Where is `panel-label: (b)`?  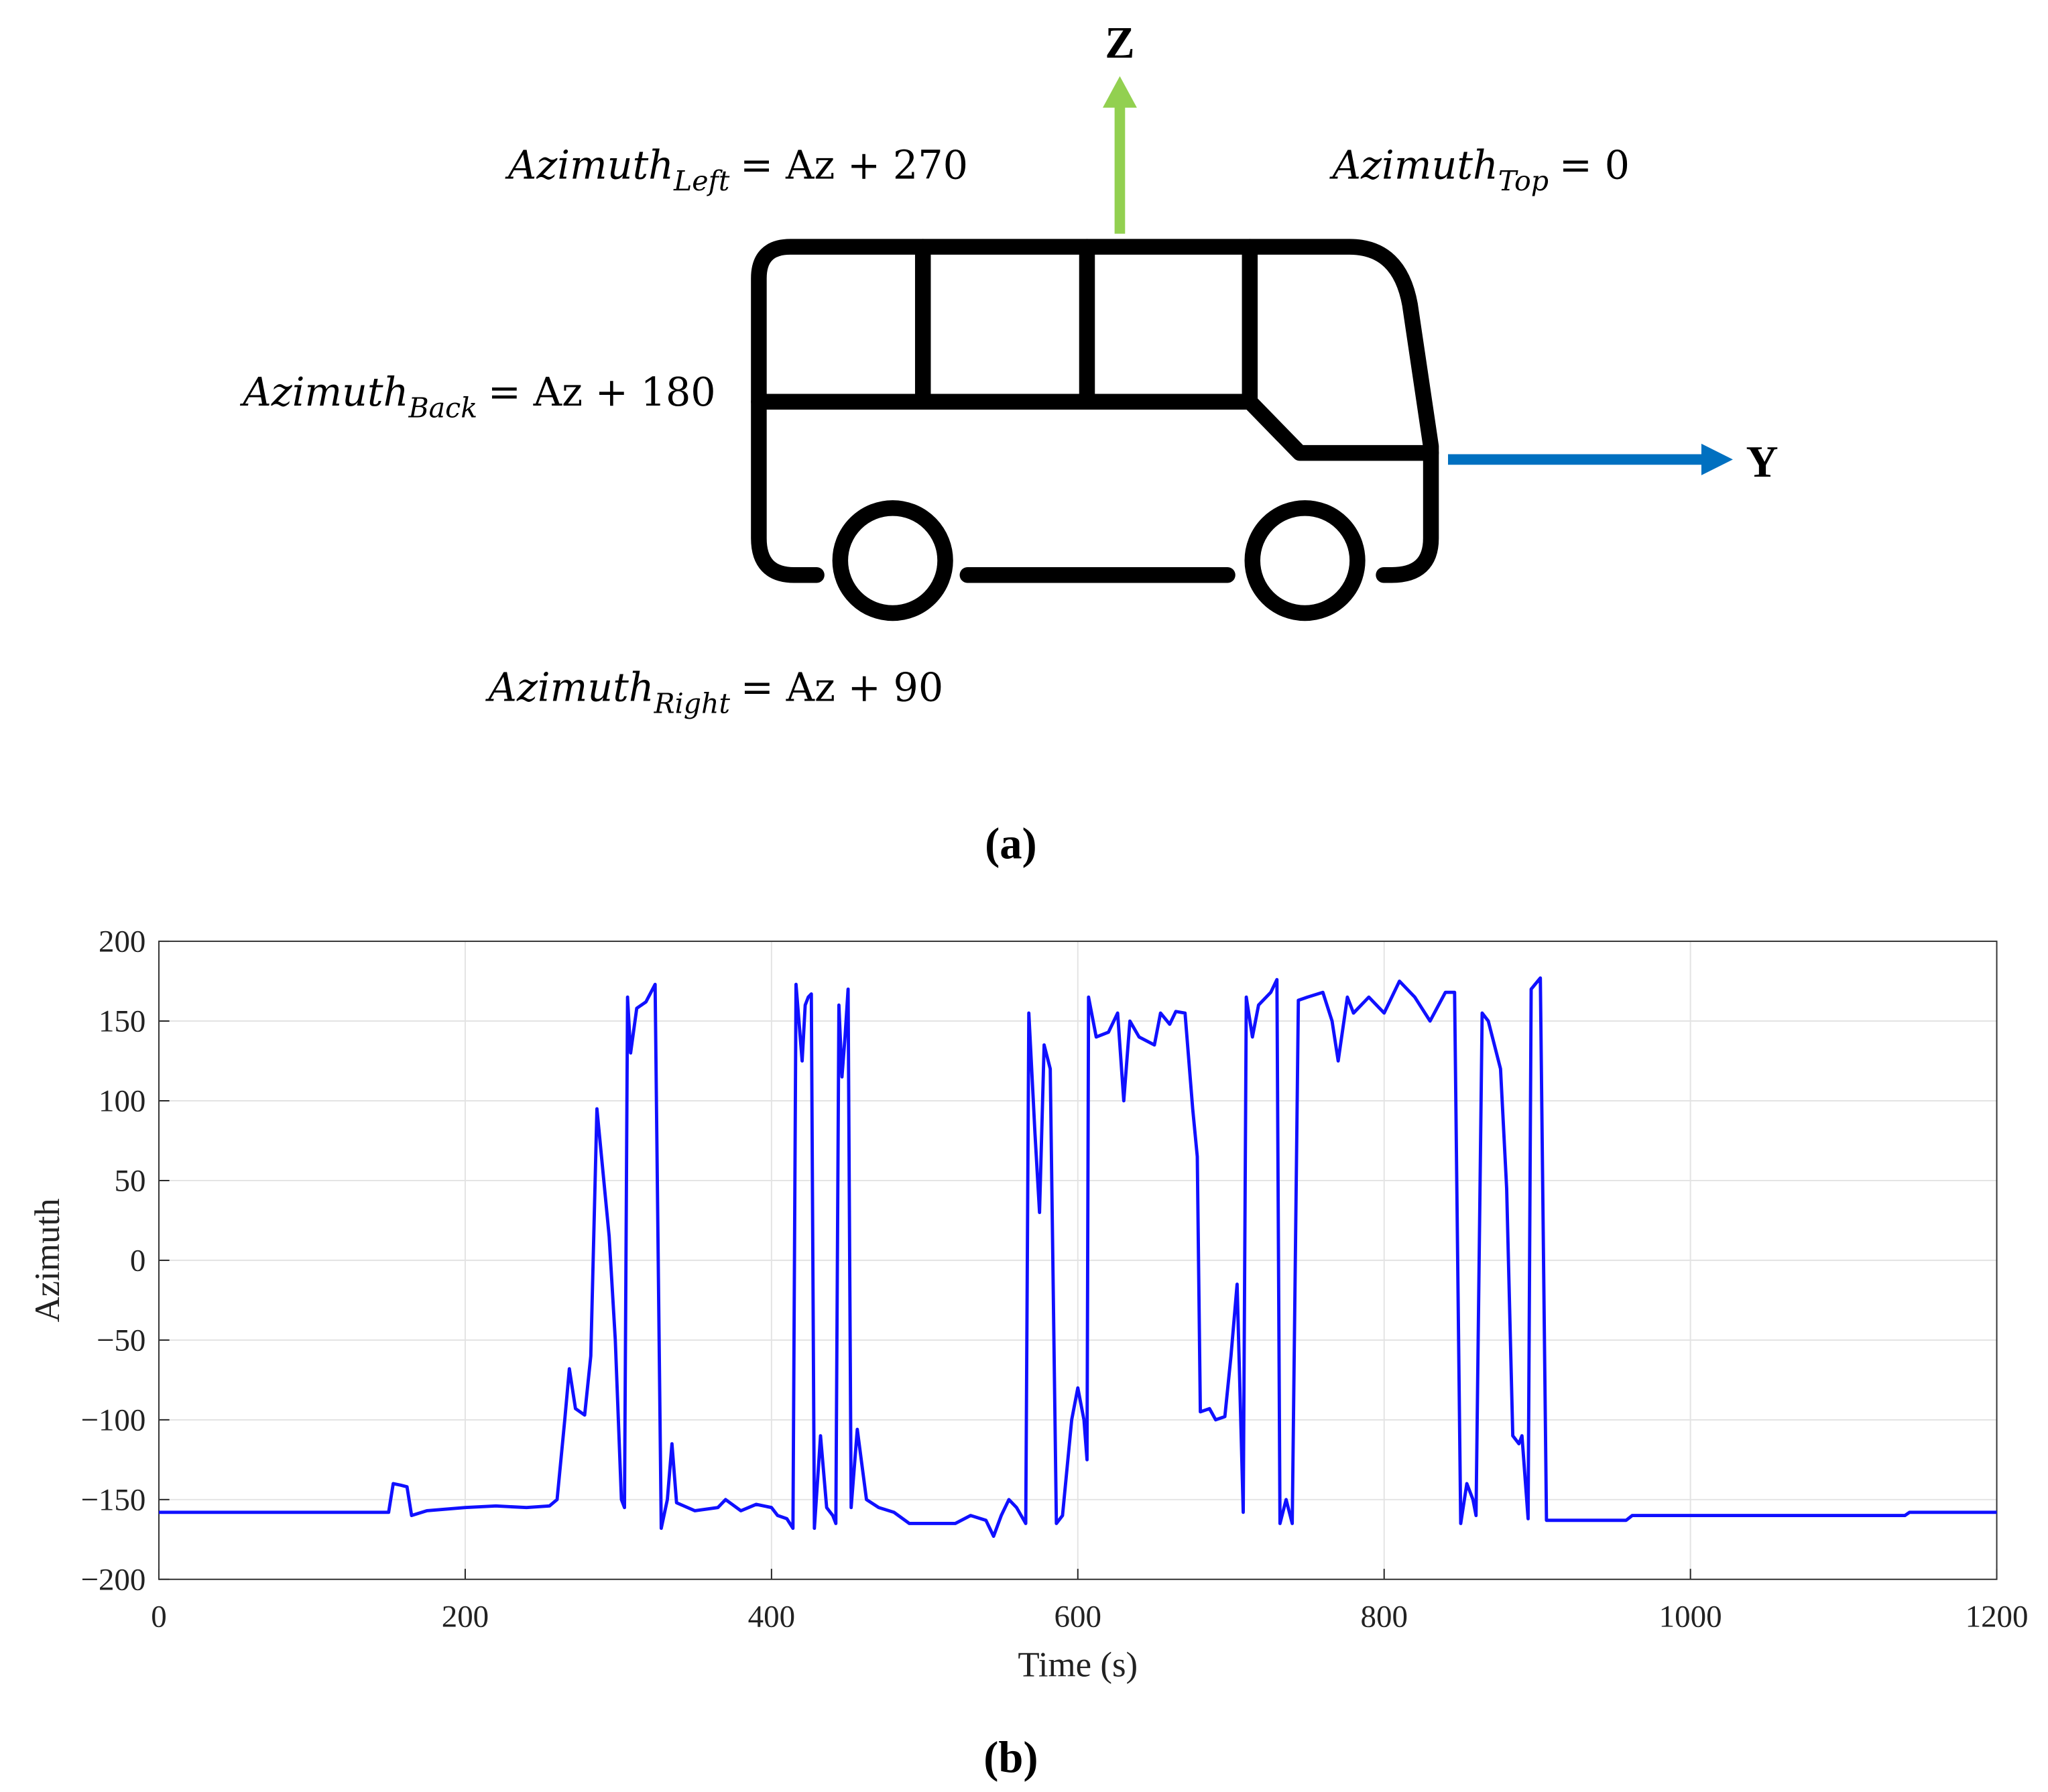 panel-label: (b) is located at coordinates (1011, 1758).